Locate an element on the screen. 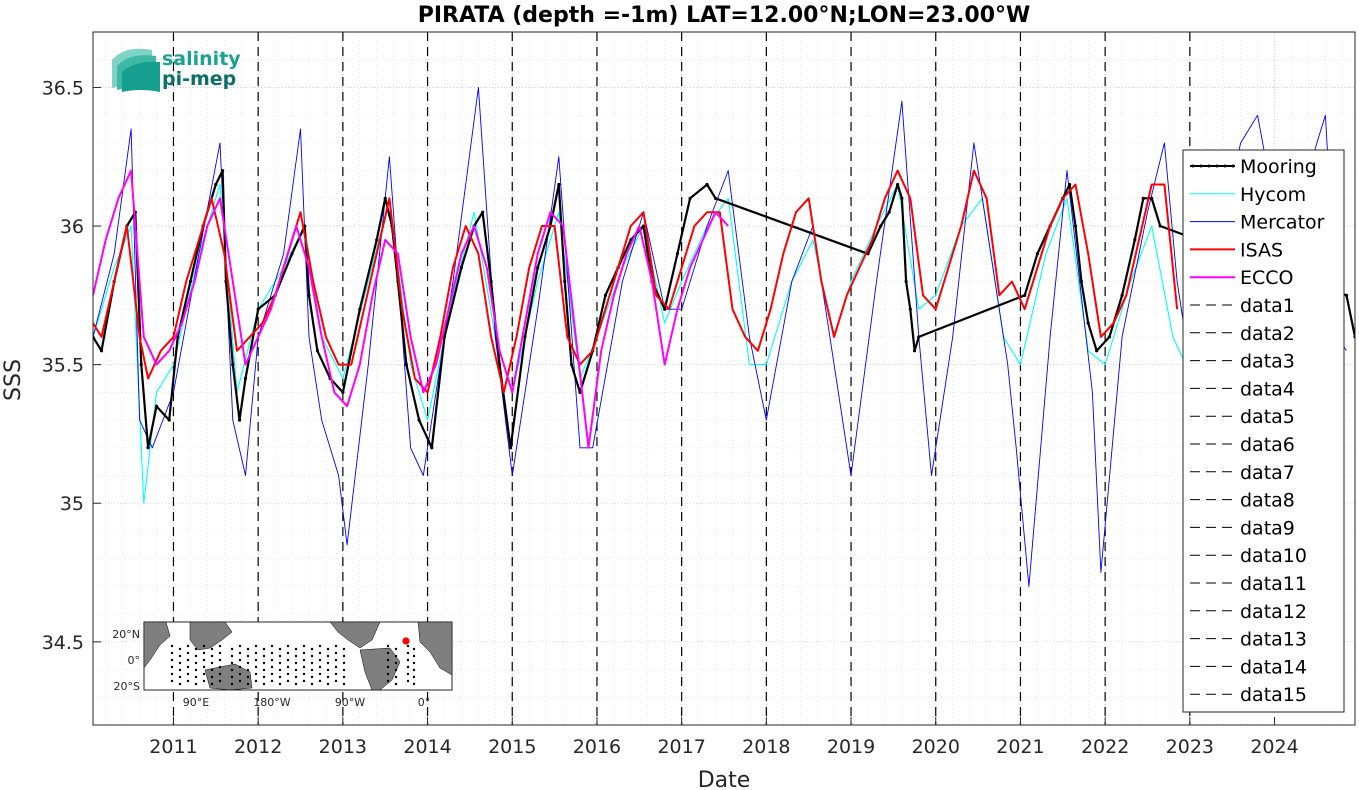 The width and height of the screenshot is (1359, 790). legend-label: data15 is located at coordinates (1273, 695).